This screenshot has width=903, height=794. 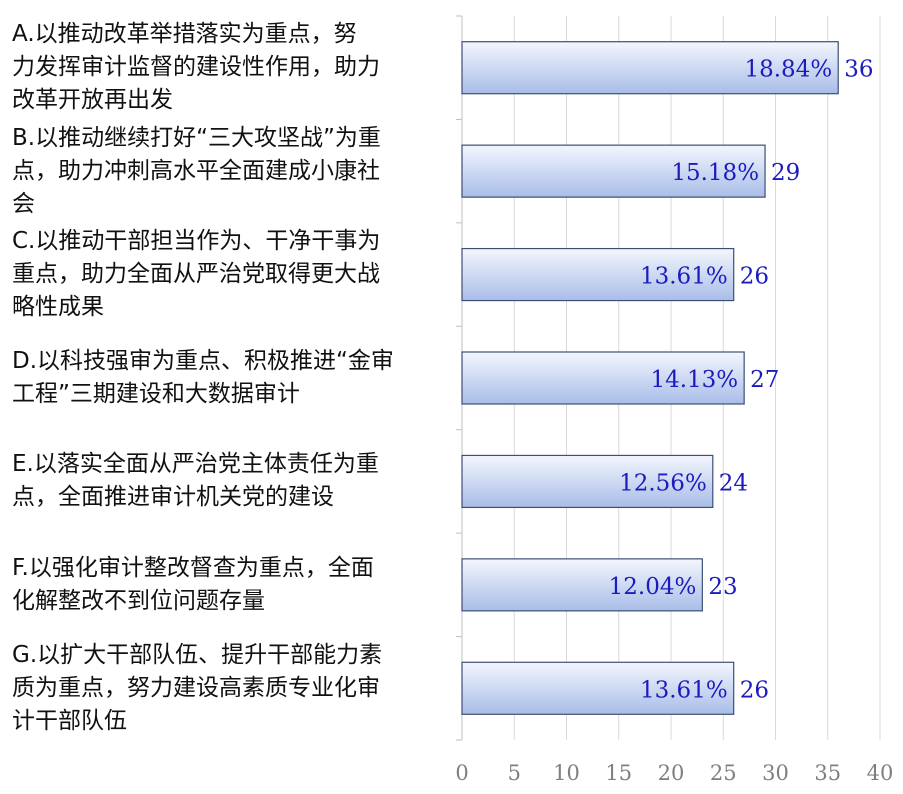 I want to click on axes, so click(x=459, y=378).